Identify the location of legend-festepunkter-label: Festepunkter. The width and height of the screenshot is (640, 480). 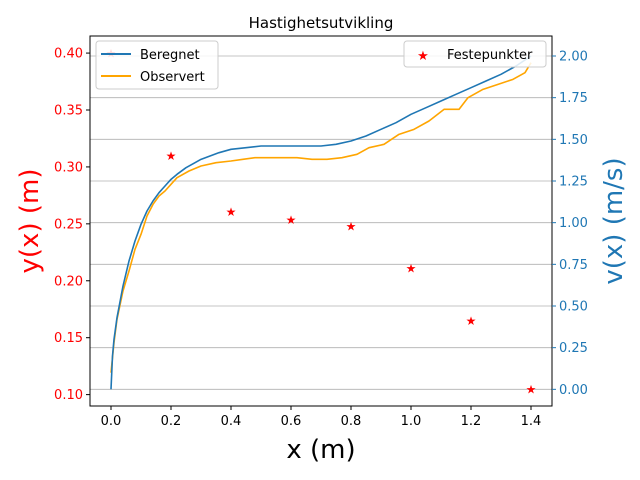
(490, 55).